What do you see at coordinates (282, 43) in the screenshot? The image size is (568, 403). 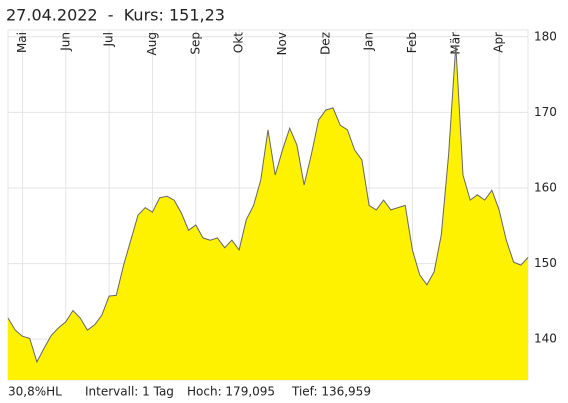 I see `x-tick-label: Nov` at bounding box center [282, 43].